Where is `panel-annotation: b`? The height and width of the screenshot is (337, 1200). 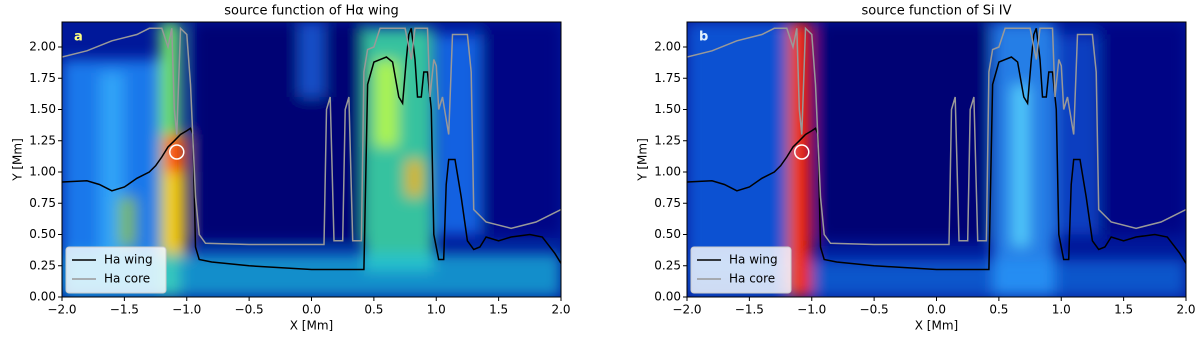
panel-annotation: b is located at coordinates (703, 37).